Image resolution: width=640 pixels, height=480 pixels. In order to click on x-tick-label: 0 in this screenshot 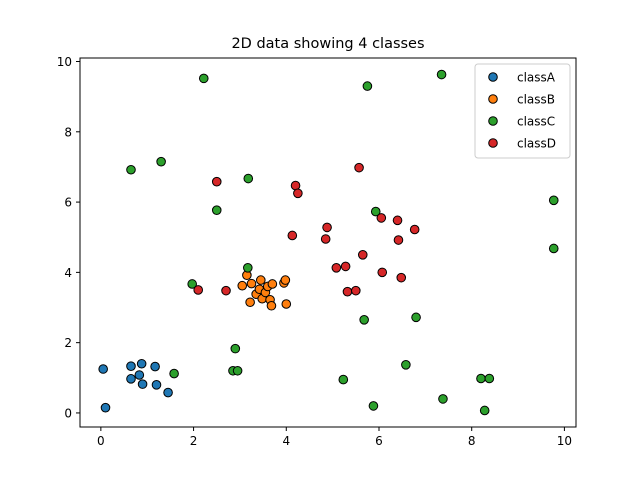, I will do `click(101, 441)`.